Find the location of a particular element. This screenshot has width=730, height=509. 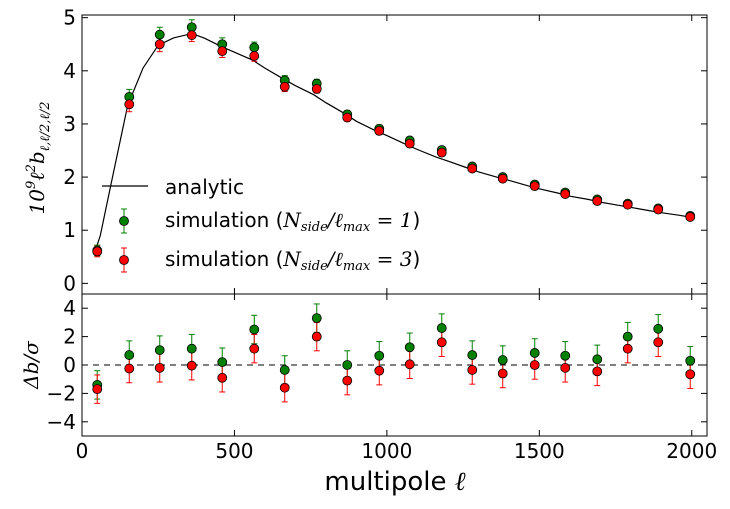

legend-sim3-label: simulation (Nside/ℓmax = 3) is located at coordinates (292, 260).